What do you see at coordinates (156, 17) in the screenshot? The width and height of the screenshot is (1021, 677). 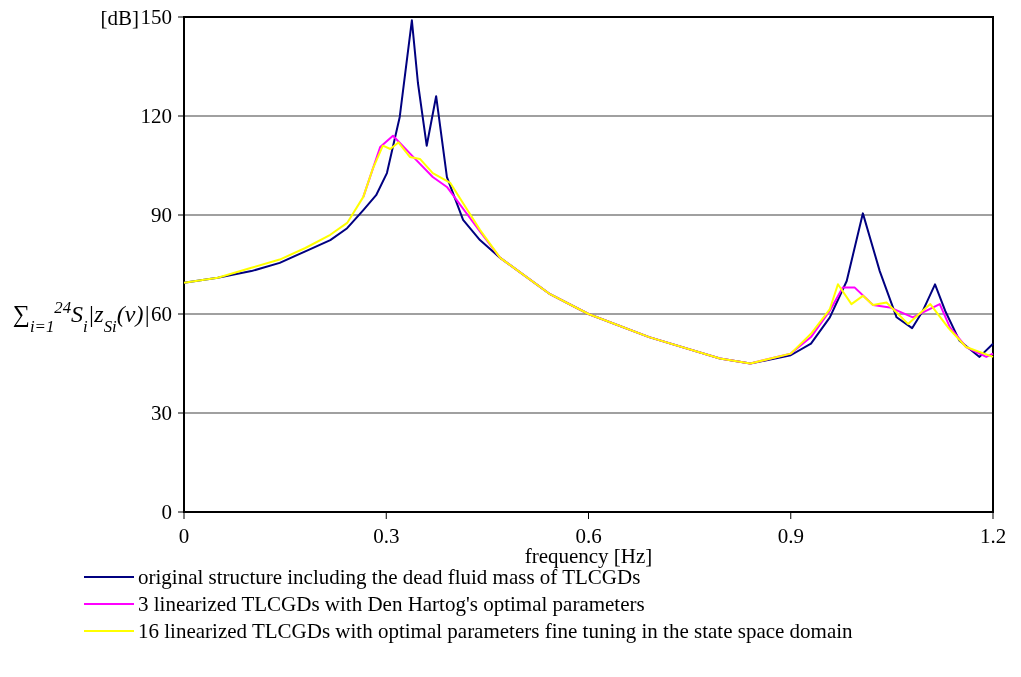 I see `y-tick-label: 150` at bounding box center [156, 17].